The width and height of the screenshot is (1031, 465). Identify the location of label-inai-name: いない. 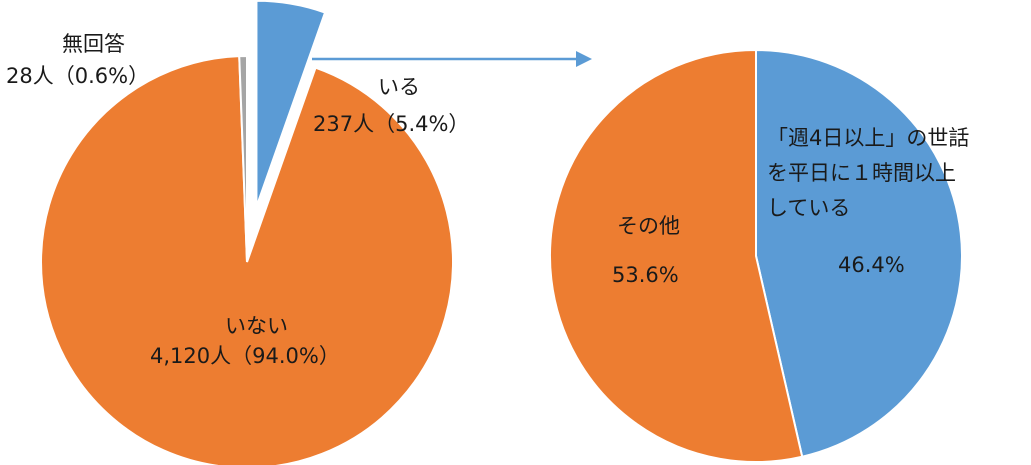
(256, 326).